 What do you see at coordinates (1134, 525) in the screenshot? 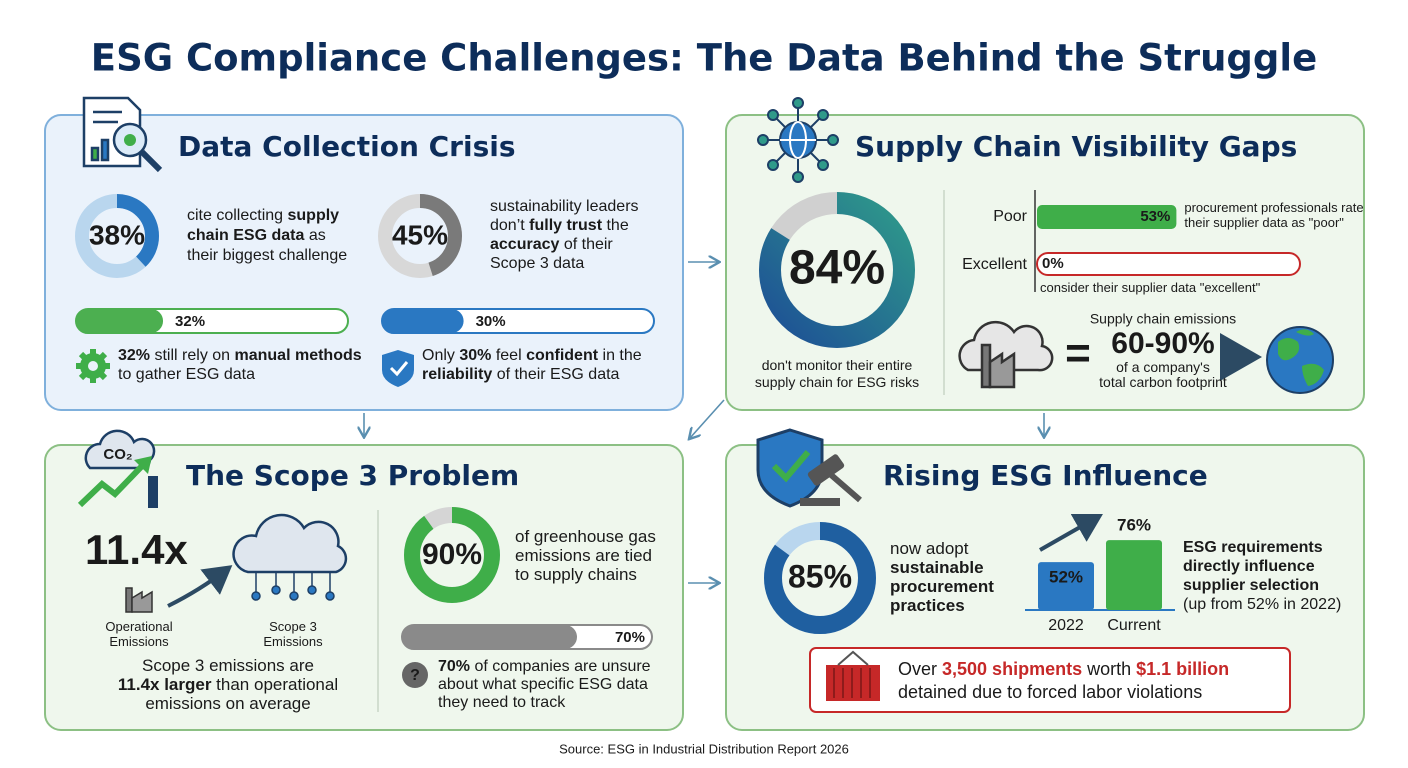
I see `bar-label: 76%` at bounding box center [1134, 525].